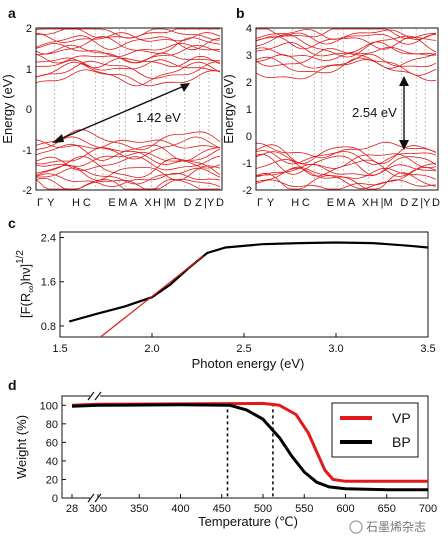 This screenshot has width=448, height=543. I want to click on x-tick-label: 400, so click(180, 509).